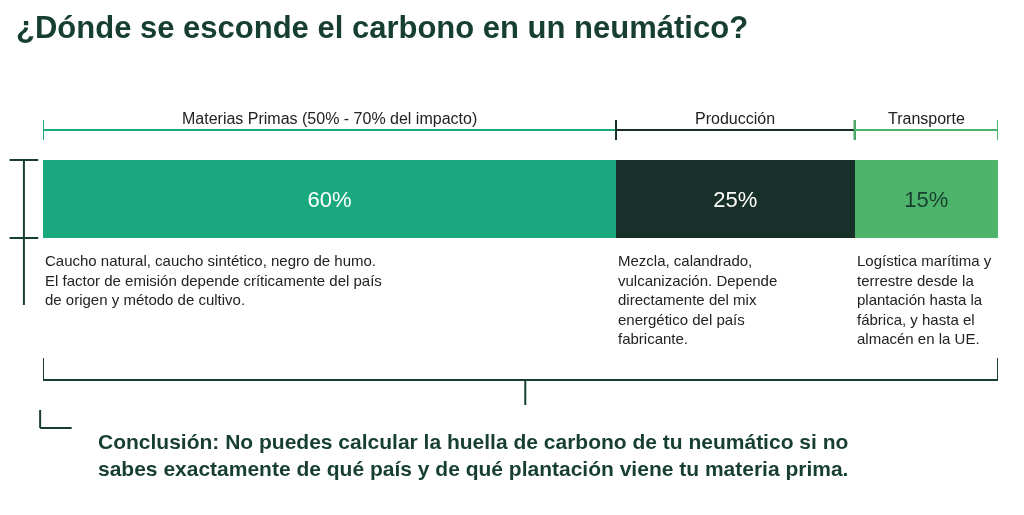 Image resolution: width=1024 pixels, height=515 pixels. Describe the element at coordinates (329, 199) in the screenshot. I see `data-label: 60%` at that location.